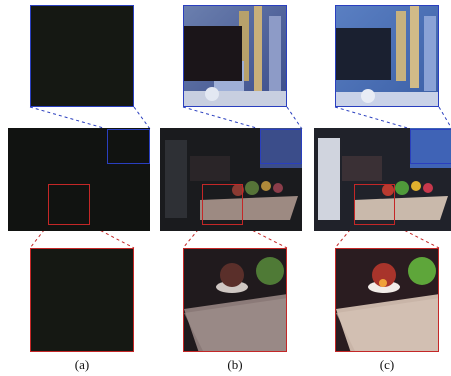 This screenshot has height=376, width=451. Describe the element at coordinates (430, 146) in the screenshot. I see `zoom-box-blue-c` at that location.